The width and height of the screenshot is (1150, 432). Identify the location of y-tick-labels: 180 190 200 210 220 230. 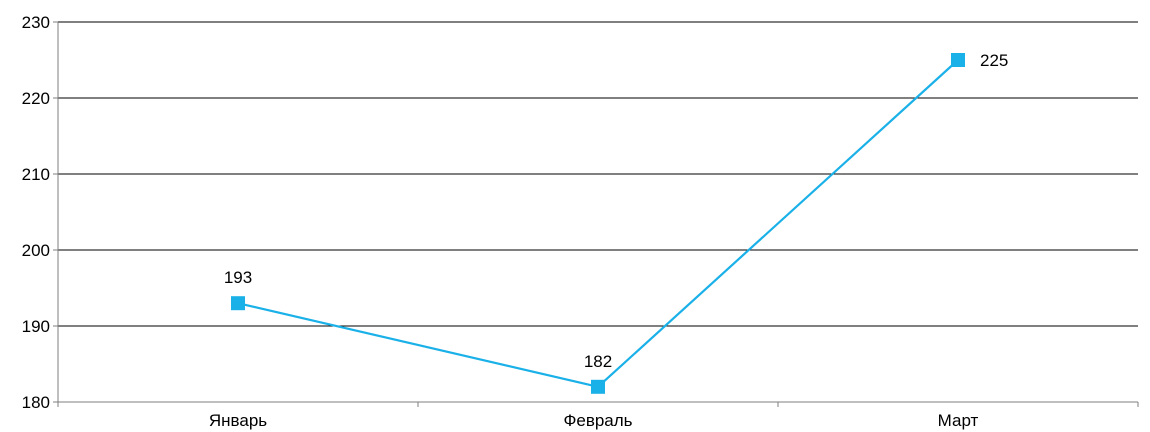
(36, 212).